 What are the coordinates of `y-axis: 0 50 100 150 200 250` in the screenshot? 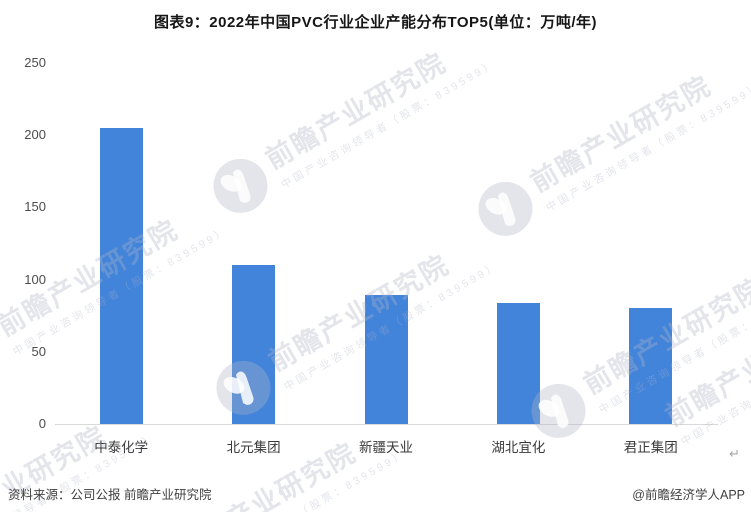 It's located at (23, 256).